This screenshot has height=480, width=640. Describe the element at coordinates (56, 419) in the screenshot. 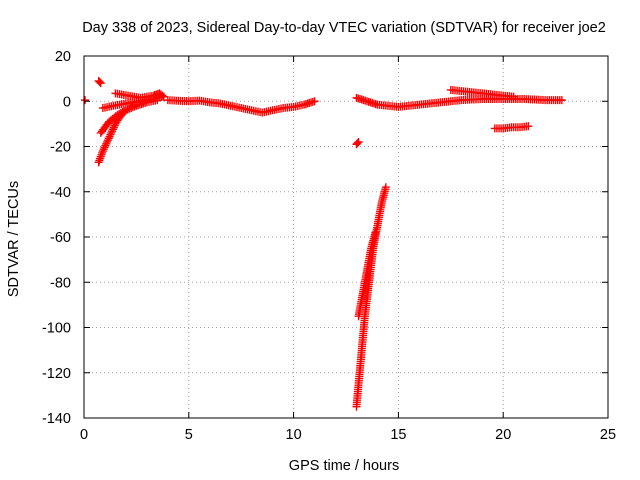

I see `y-tick-label: -140` at that location.